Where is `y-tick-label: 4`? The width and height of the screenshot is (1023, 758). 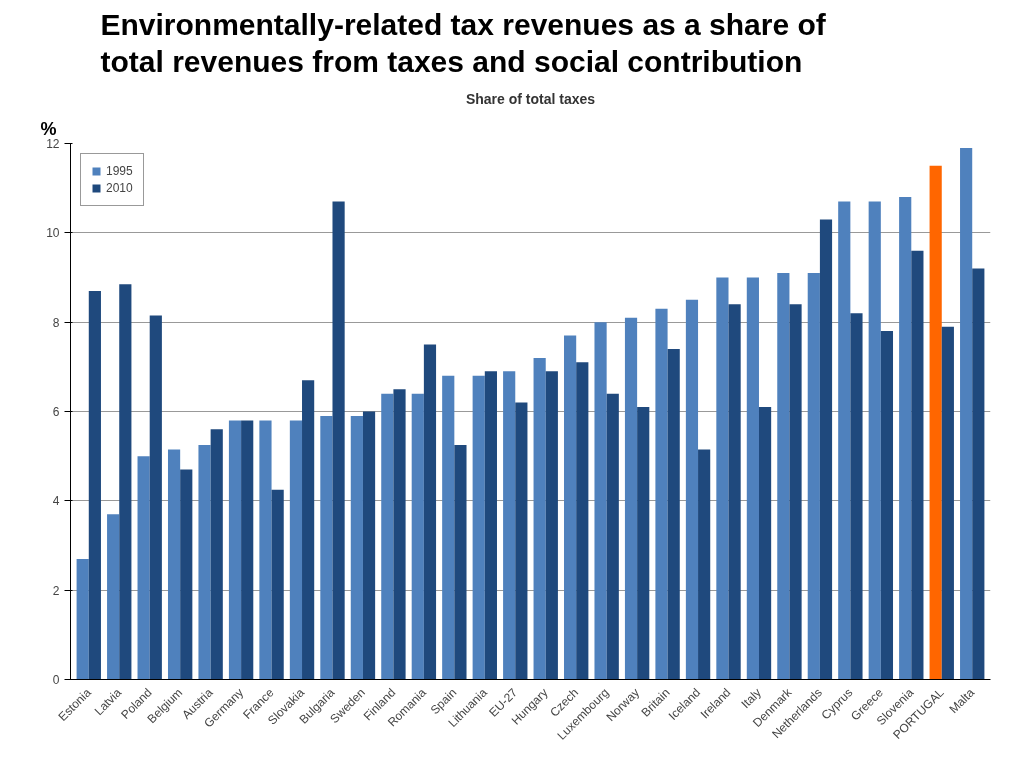 y-tick-label: 4 is located at coordinates (56, 501).